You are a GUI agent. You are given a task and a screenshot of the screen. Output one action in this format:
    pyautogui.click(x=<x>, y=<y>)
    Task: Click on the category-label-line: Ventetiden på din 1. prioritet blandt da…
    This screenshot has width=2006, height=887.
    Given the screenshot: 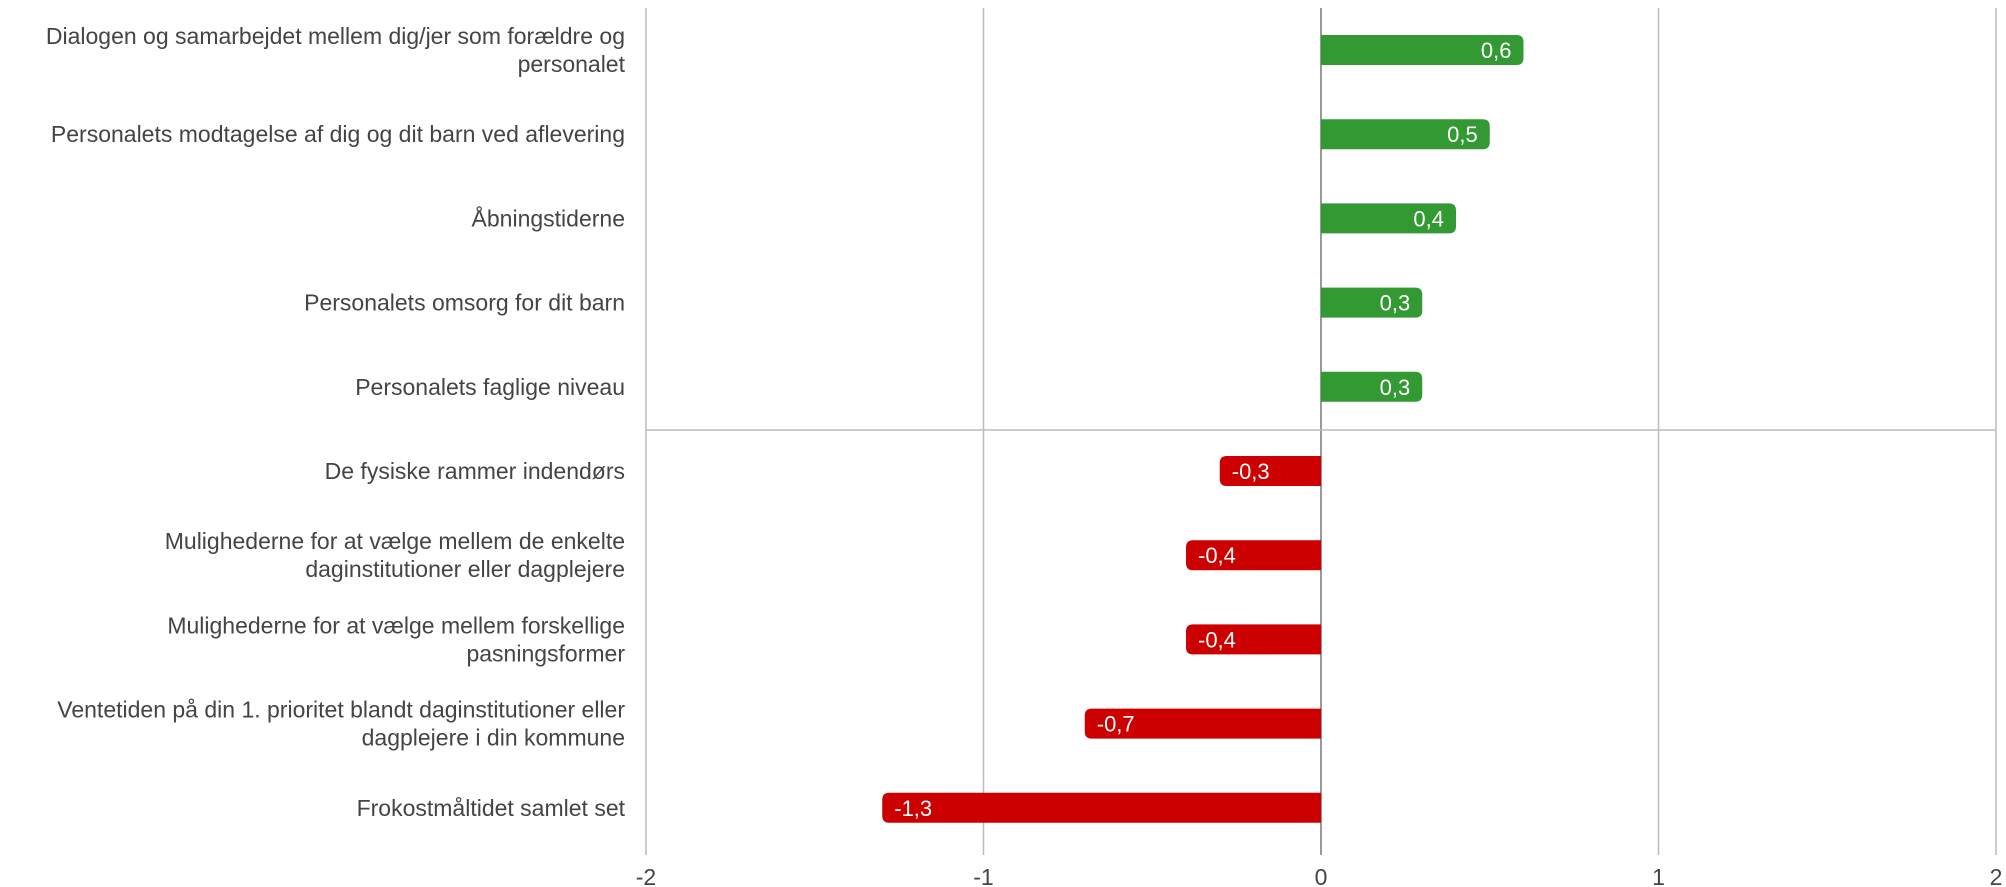 What is the action you would take?
    pyautogui.click(x=341, y=710)
    